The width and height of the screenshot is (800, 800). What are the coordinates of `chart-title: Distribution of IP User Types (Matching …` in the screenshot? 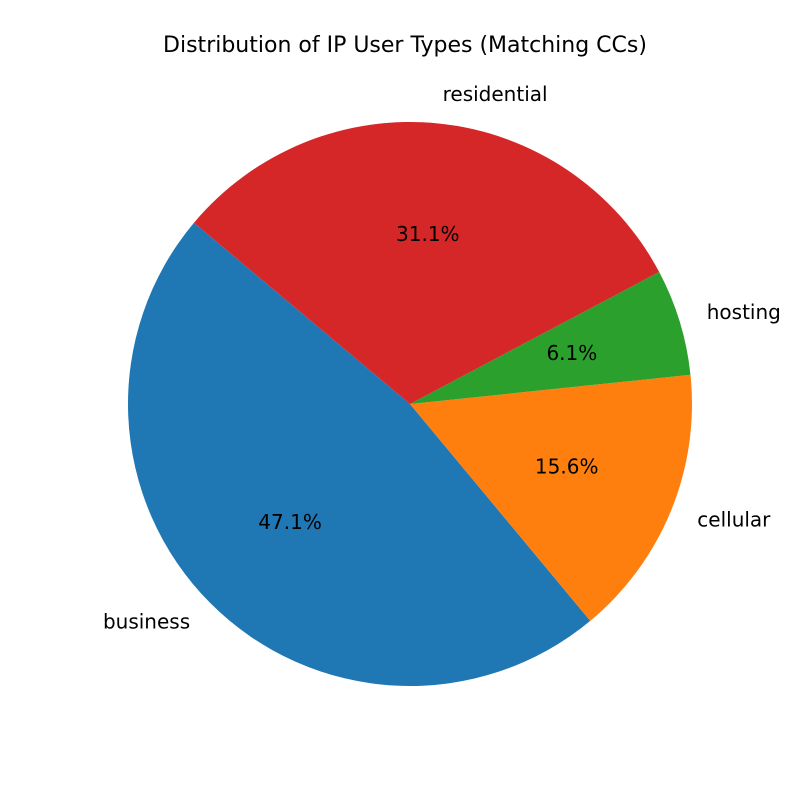 It's located at (405, 45).